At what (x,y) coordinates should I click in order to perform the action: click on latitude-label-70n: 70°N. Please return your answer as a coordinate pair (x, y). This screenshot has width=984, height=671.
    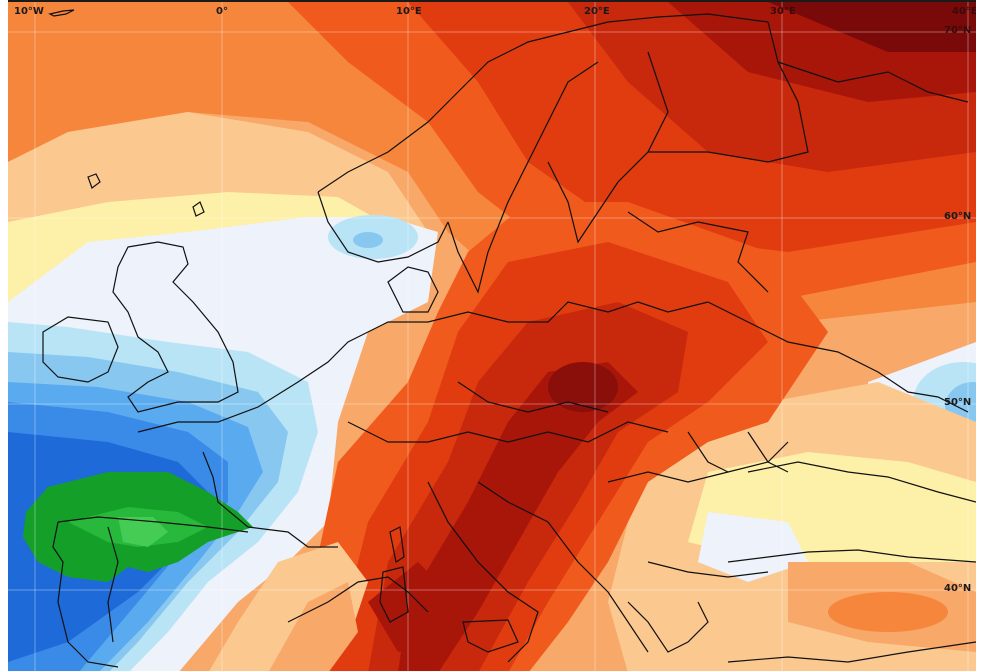
    Looking at the image, I should click on (958, 30).